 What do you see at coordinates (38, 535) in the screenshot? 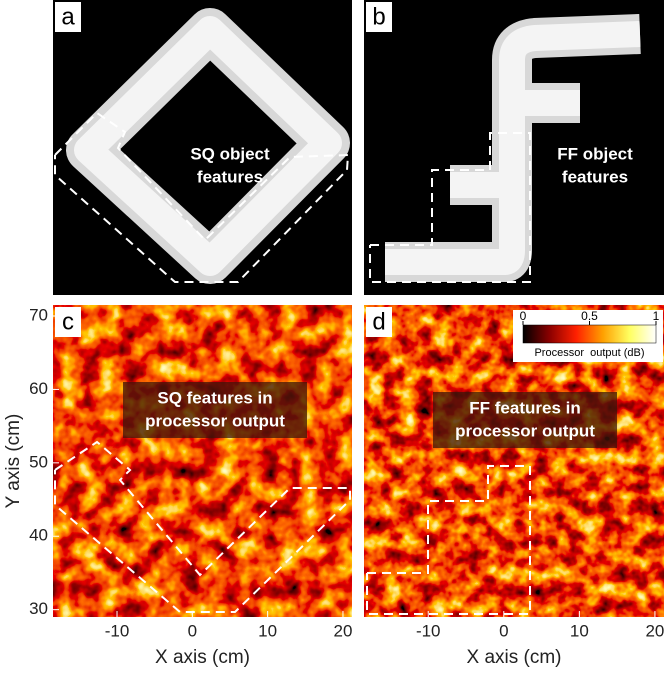
I see `y-tick-label: 40` at bounding box center [38, 535].